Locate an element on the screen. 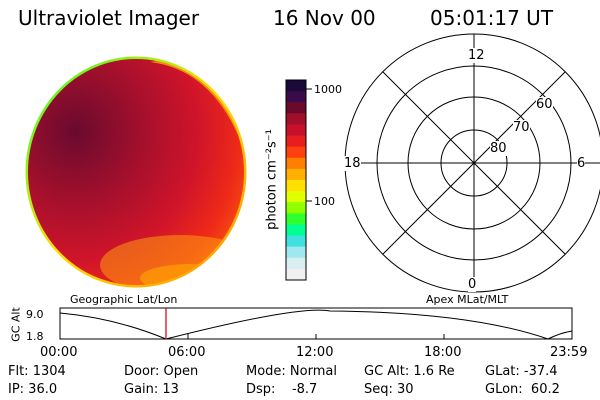  info-gc-alt: GC Alt: 1.6 Re is located at coordinates (409, 371).